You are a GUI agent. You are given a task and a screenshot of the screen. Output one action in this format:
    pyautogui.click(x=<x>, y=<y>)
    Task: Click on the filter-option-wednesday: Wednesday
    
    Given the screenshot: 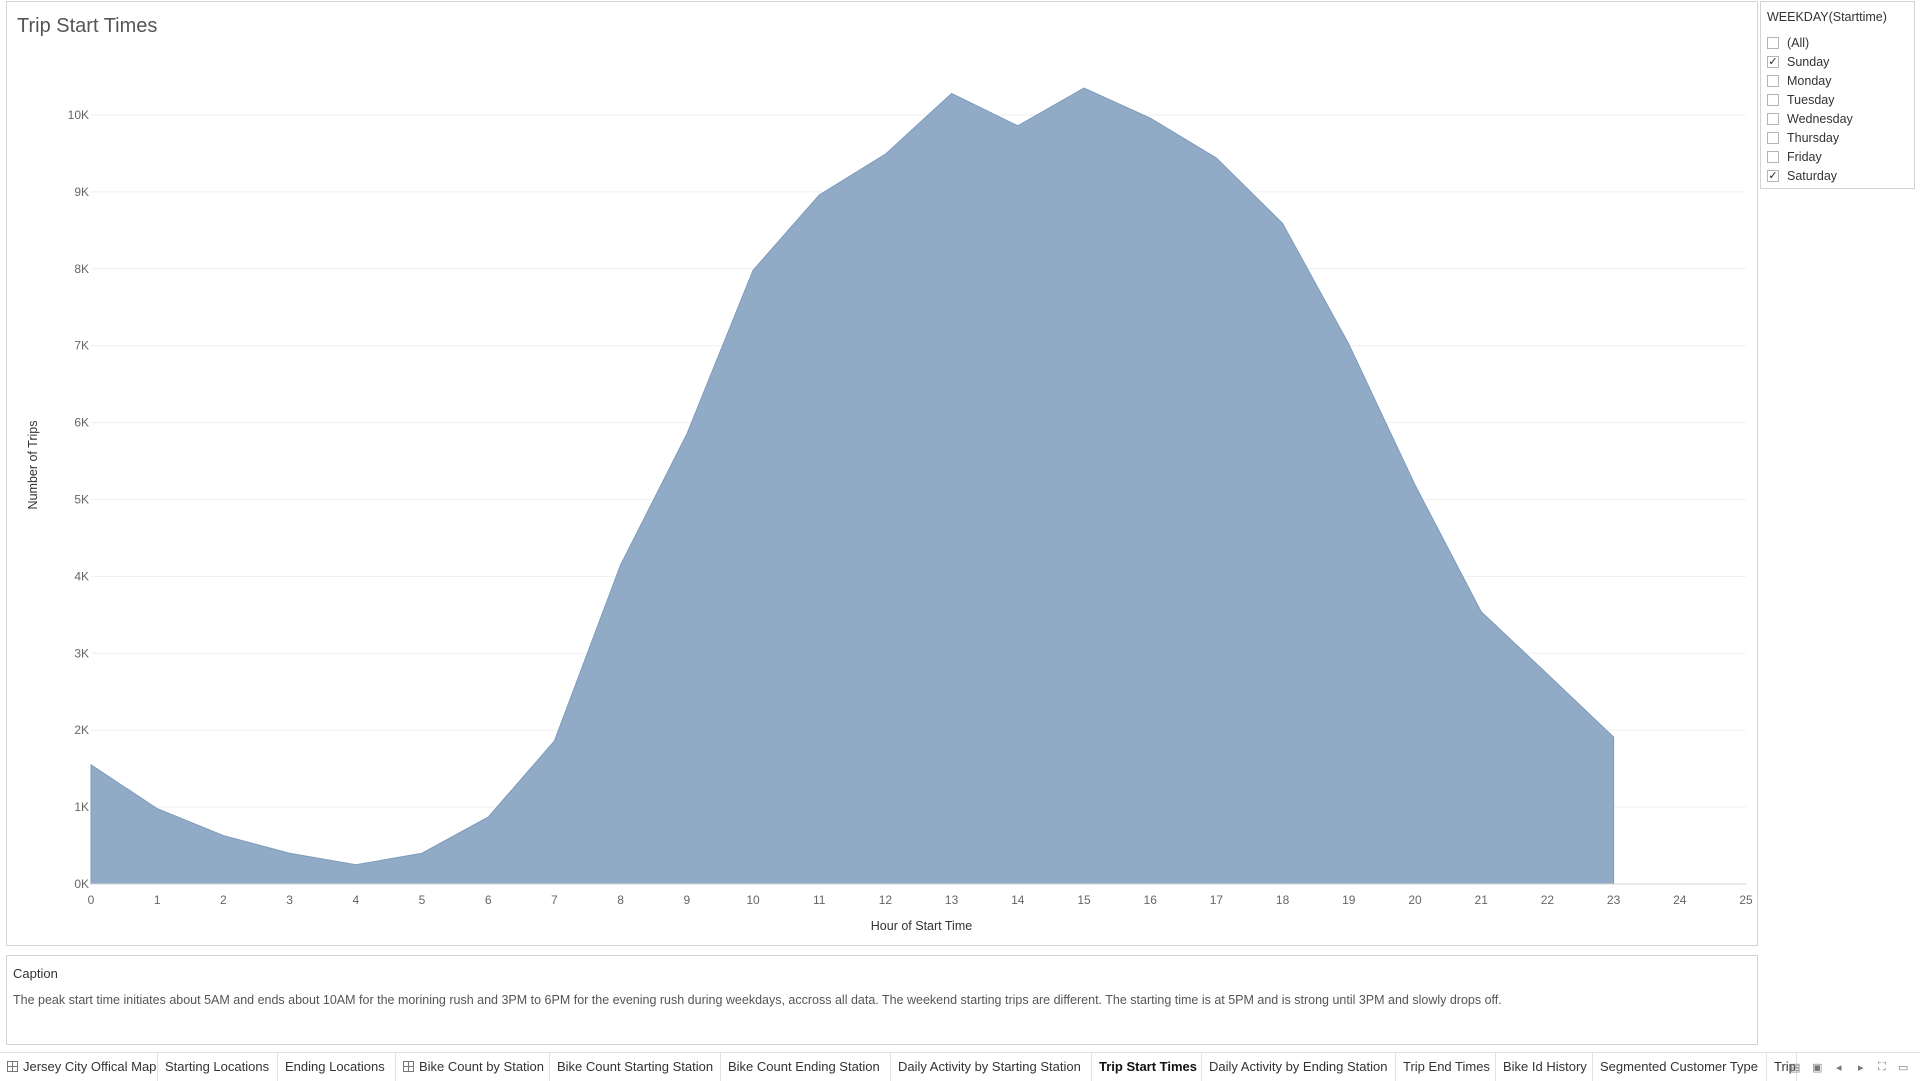 What is the action you would take?
    pyautogui.click(x=1810, y=119)
    